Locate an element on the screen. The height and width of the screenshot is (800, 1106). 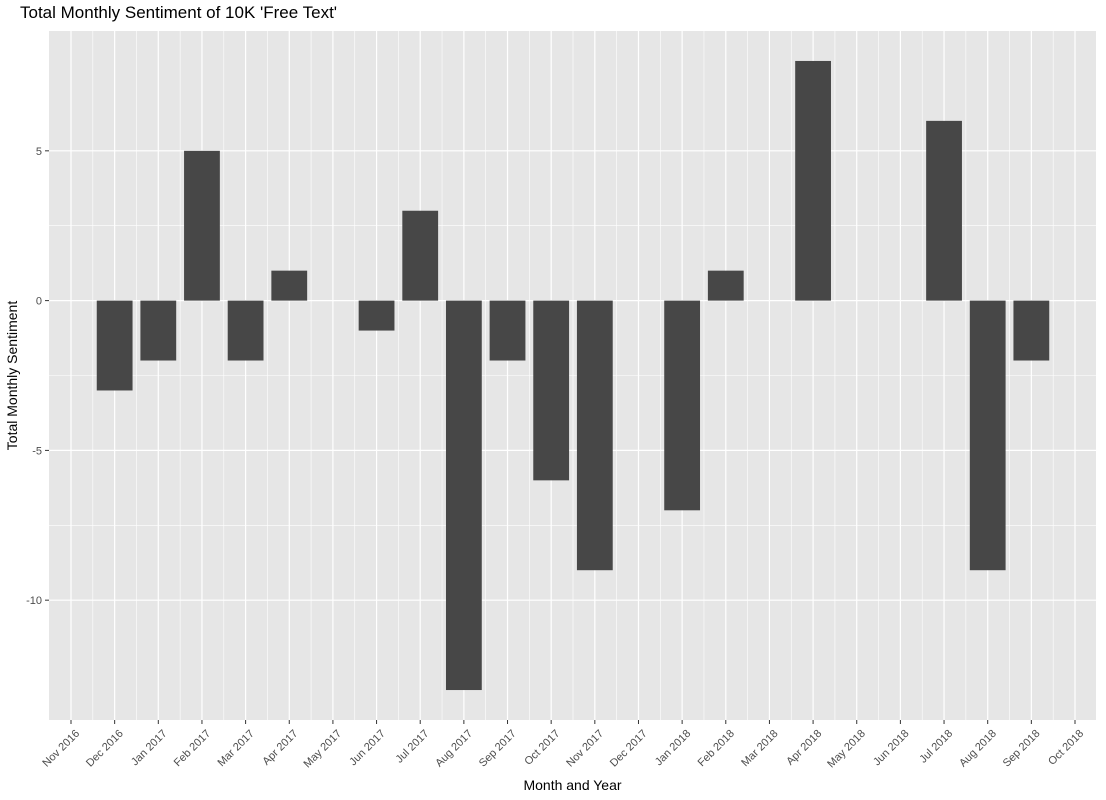
x-tick-label: Feb 2017 is located at coordinates (192, 748).